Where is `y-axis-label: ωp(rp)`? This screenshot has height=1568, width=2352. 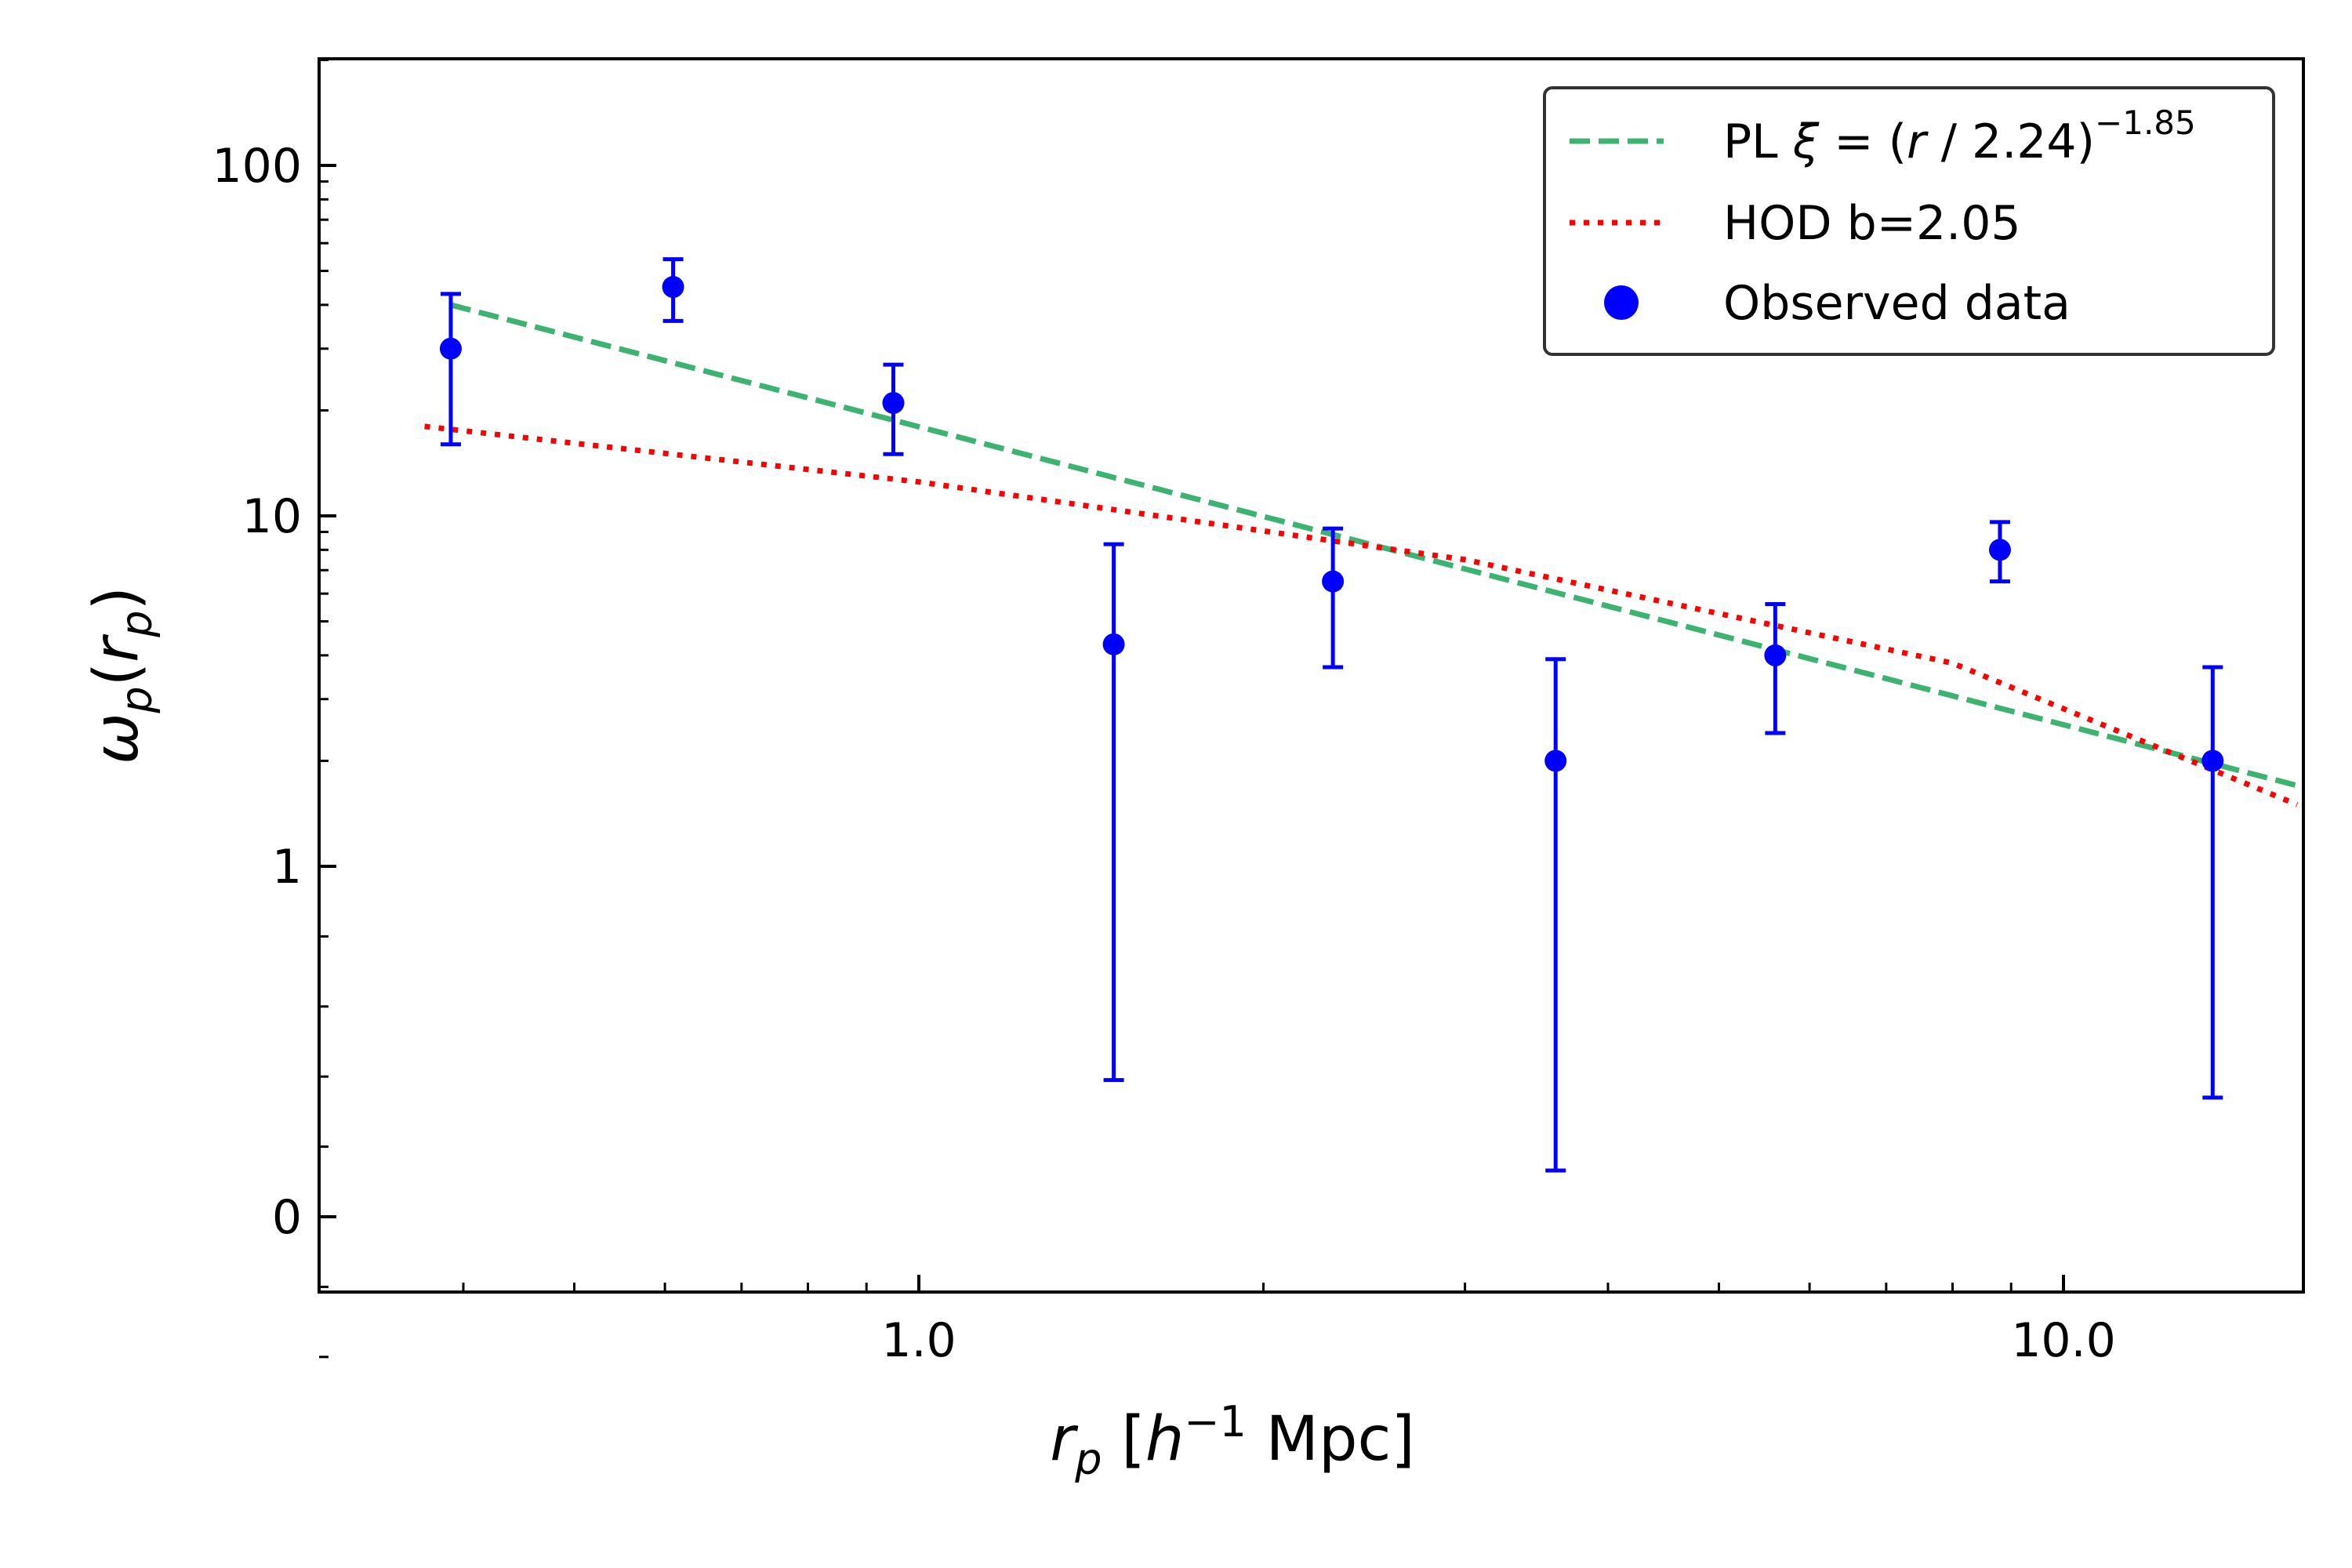 y-axis-label: ωp(rp) is located at coordinates (122, 675).